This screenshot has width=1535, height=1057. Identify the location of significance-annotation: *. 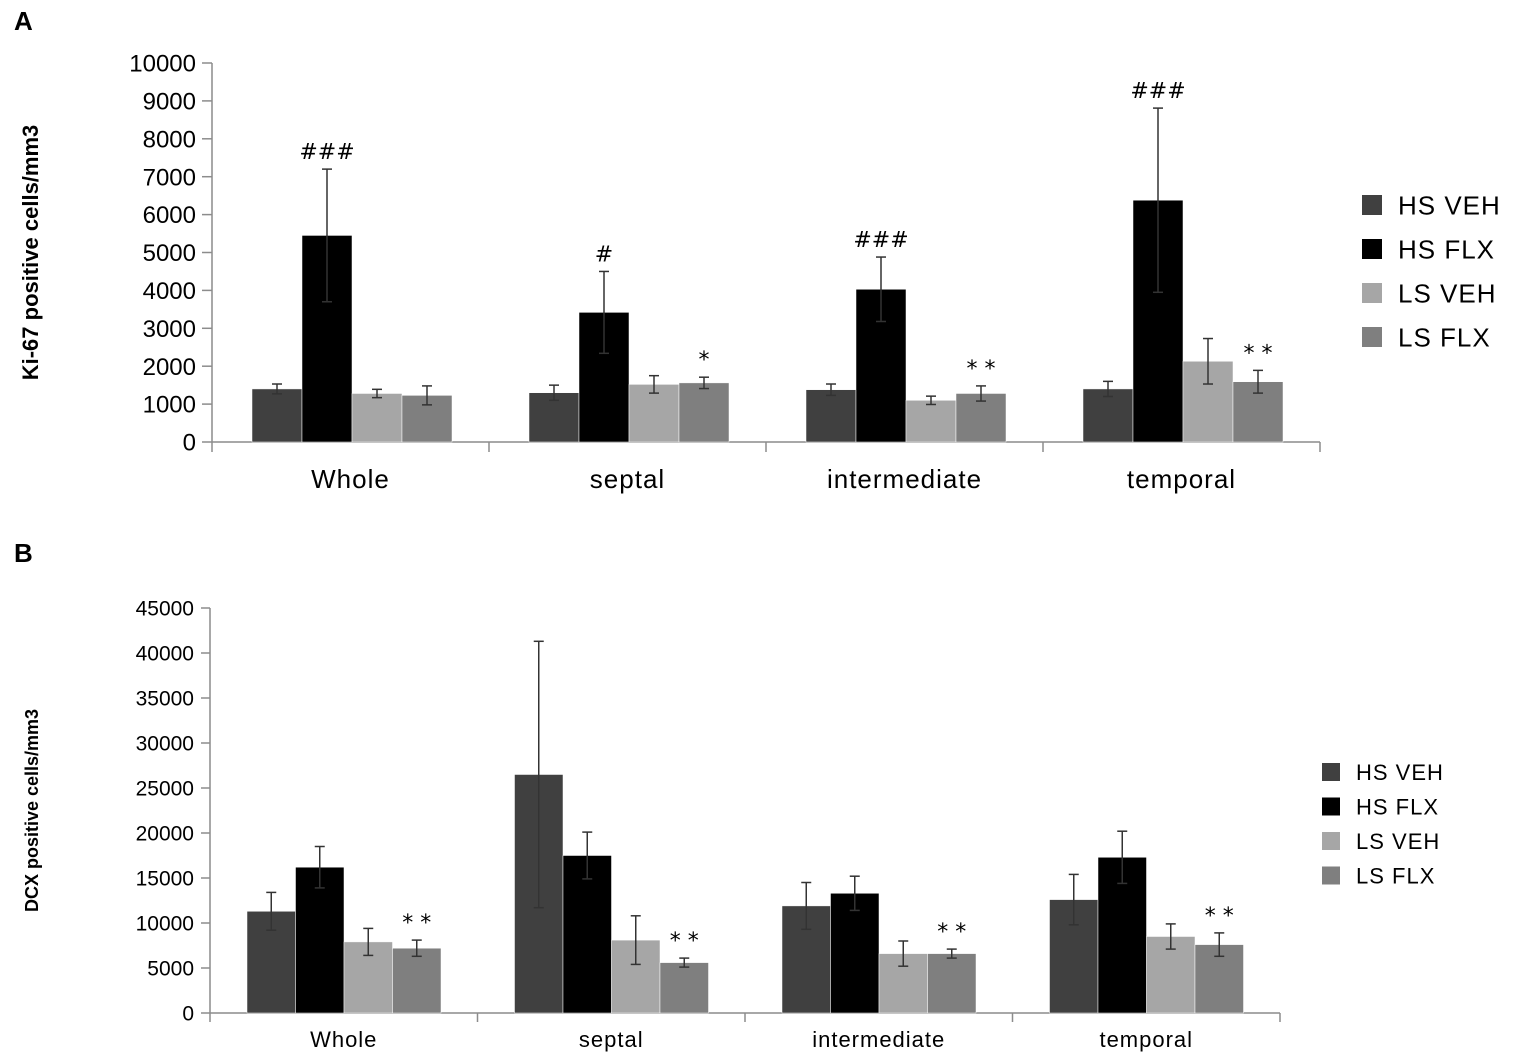
(704, 360).